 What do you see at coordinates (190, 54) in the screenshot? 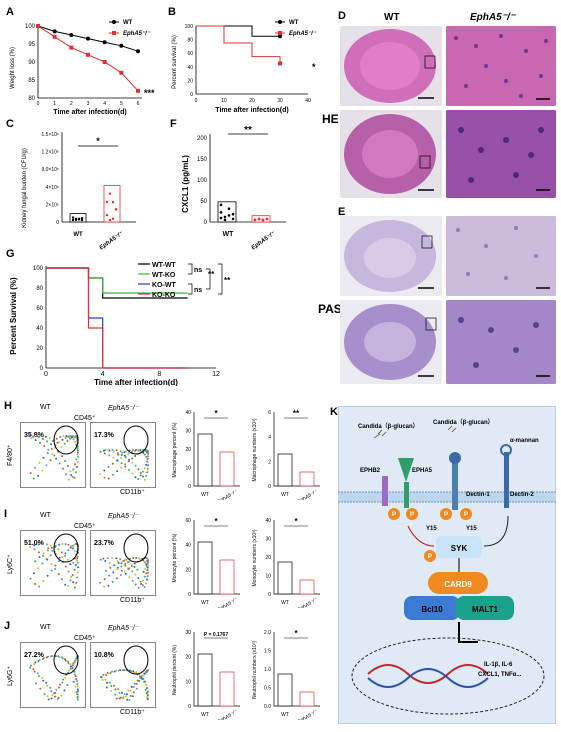
I see `b-ytick: 60` at bounding box center [190, 54].